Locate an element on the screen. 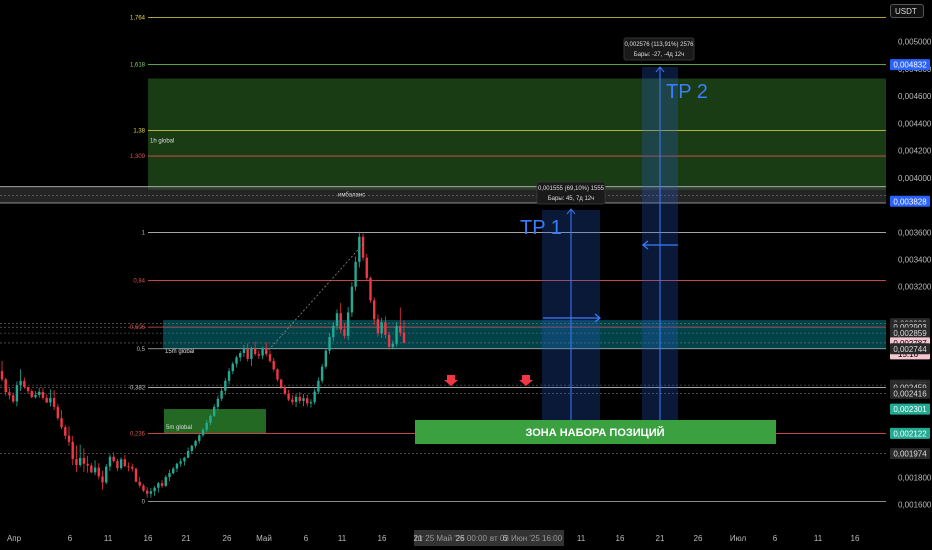  tp2-info-line2: Бары: -27, -4д 12ч is located at coordinates (659, 55).